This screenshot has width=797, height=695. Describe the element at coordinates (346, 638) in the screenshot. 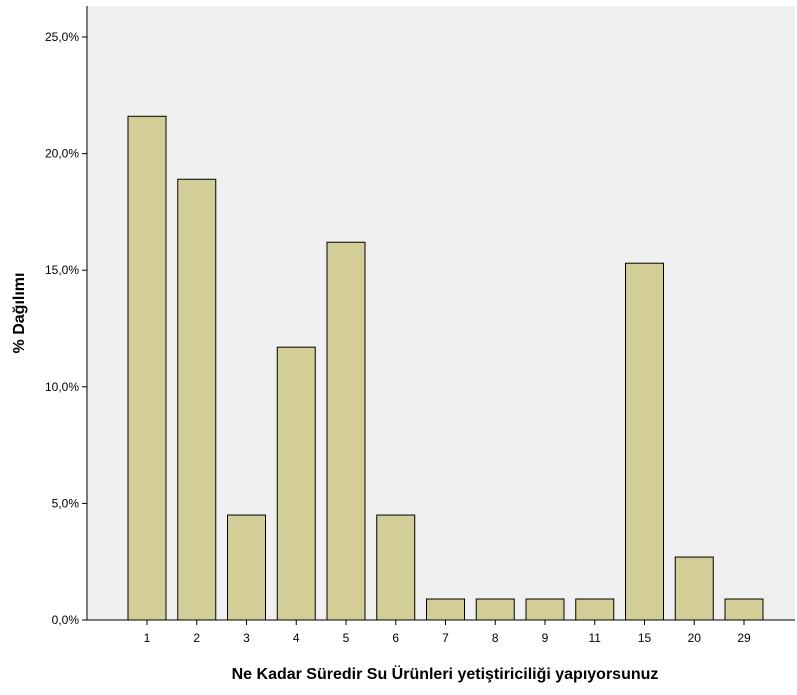

I see `x-tick-label: 5` at that location.